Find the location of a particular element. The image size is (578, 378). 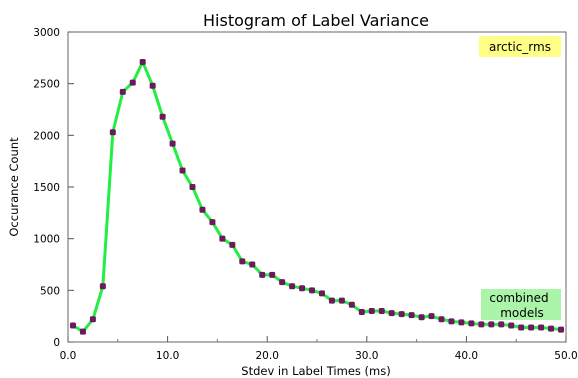

y-tick-label: 0 is located at coordinates (56, 343).